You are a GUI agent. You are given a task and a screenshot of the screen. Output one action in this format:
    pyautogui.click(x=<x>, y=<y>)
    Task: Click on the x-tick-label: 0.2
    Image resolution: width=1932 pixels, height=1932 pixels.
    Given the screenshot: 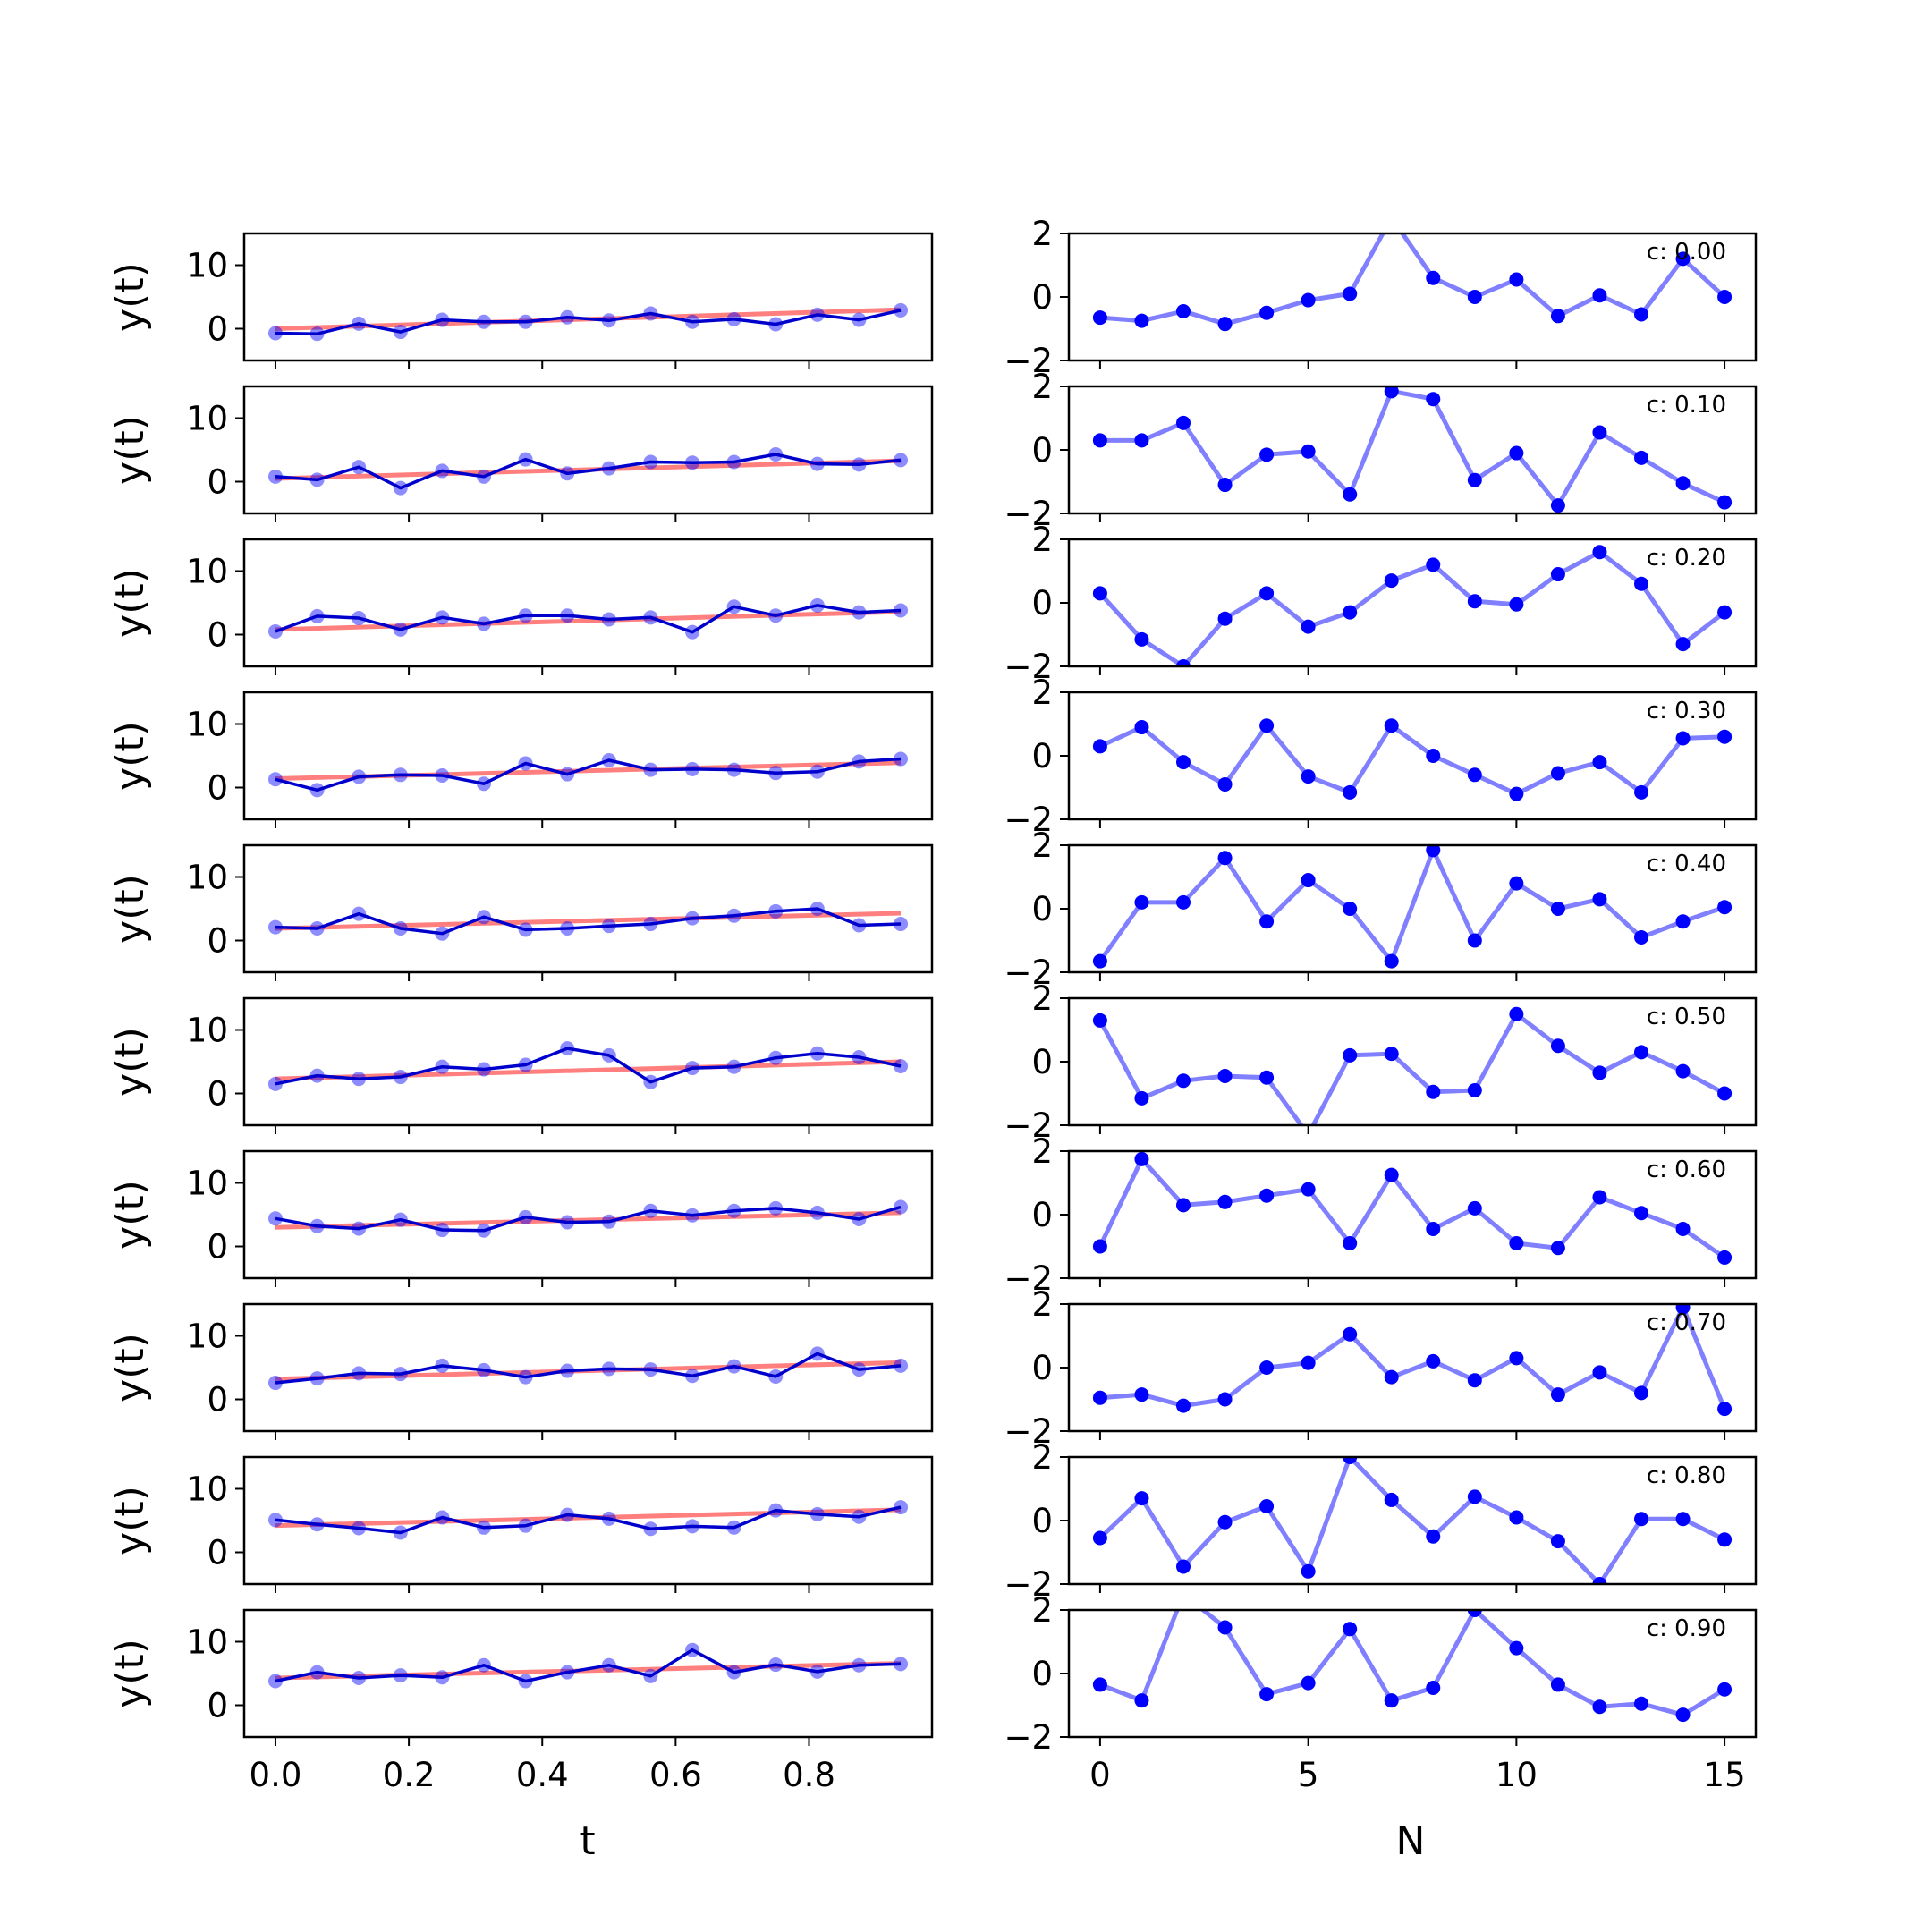 What is the action you would take?
    pyautogui.click(x=409, y=1775)
    